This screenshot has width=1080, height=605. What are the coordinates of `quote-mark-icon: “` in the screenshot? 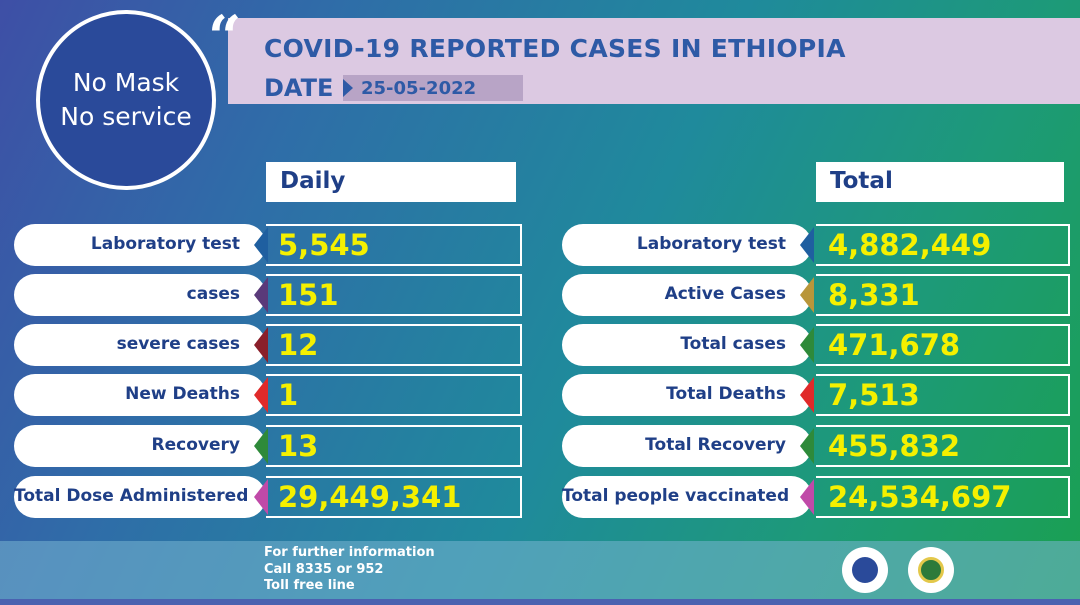 It's located at (225, 37).